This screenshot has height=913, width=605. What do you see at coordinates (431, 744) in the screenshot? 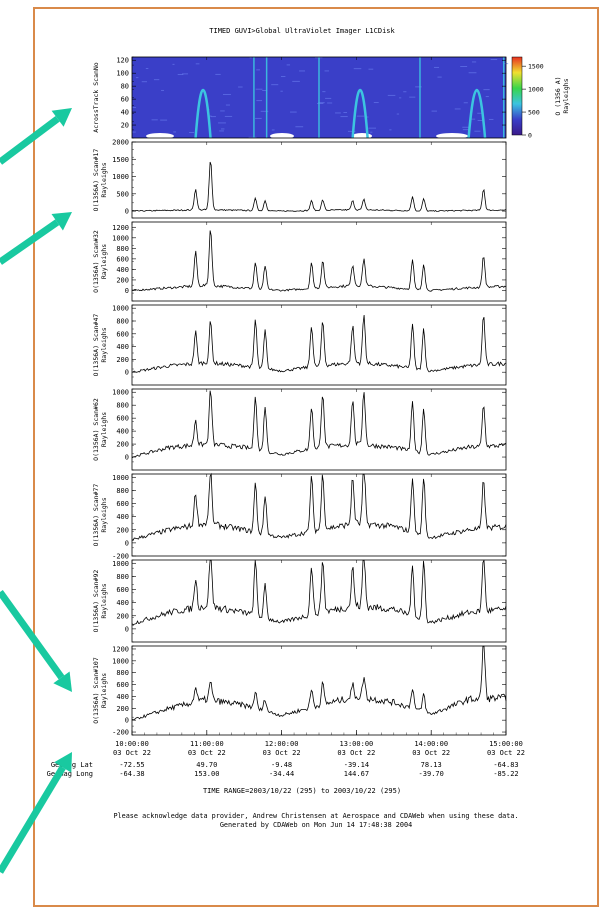
I see `x-tick-time: 14:00:00` at bounding box center [431, 744].